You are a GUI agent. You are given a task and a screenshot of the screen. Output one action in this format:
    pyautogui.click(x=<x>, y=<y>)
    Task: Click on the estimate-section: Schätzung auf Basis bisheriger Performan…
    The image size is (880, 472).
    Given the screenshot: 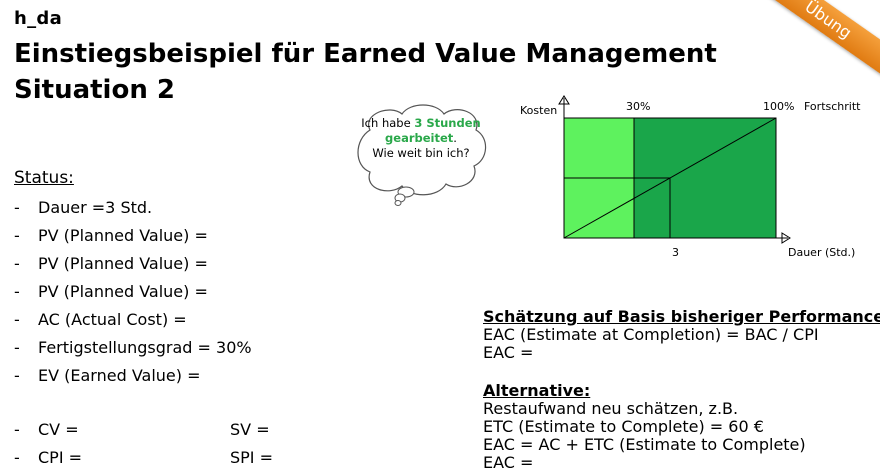 What is the action you would take?
    pyautogui.click(x=681, y=335)
    